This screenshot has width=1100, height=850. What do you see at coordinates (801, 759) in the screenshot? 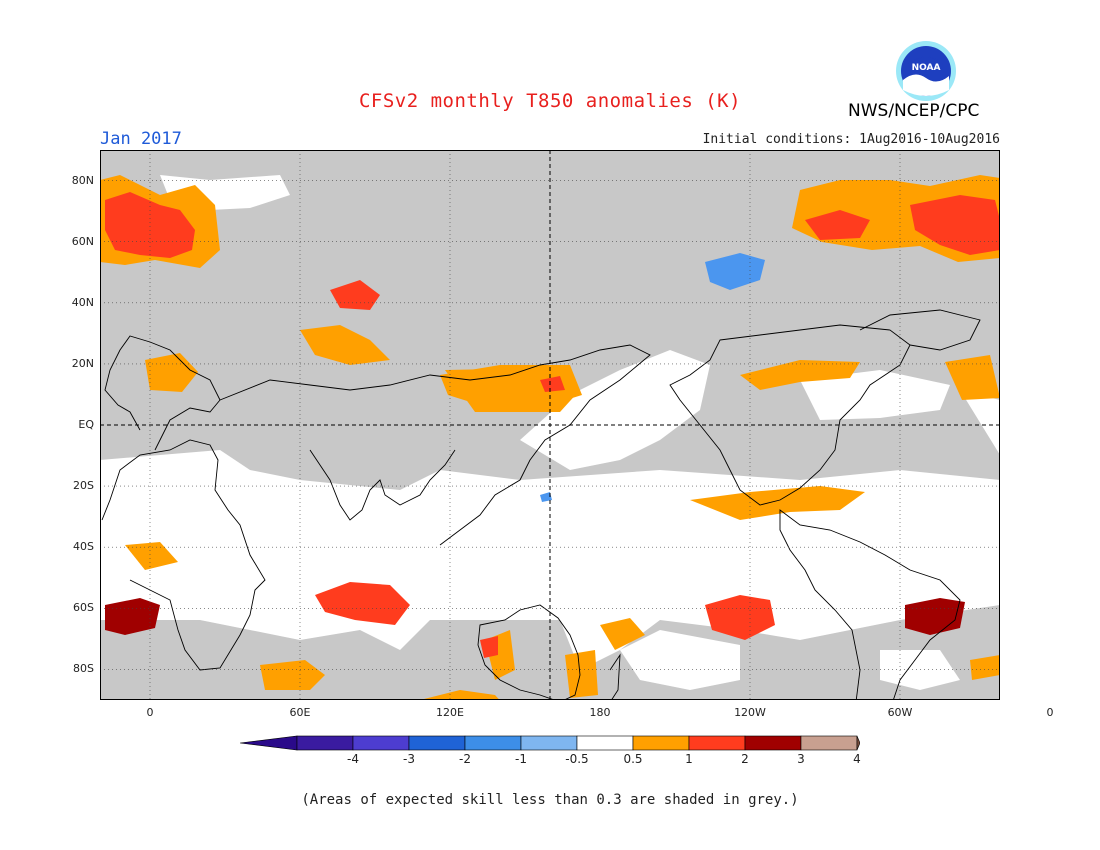
I see `colorbar-tick-label: 3` at bounding box center [801, 759].